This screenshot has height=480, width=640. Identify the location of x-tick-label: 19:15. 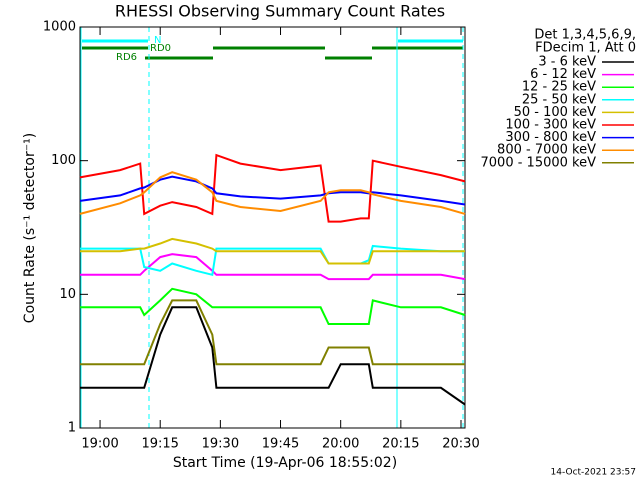
(159, 444).